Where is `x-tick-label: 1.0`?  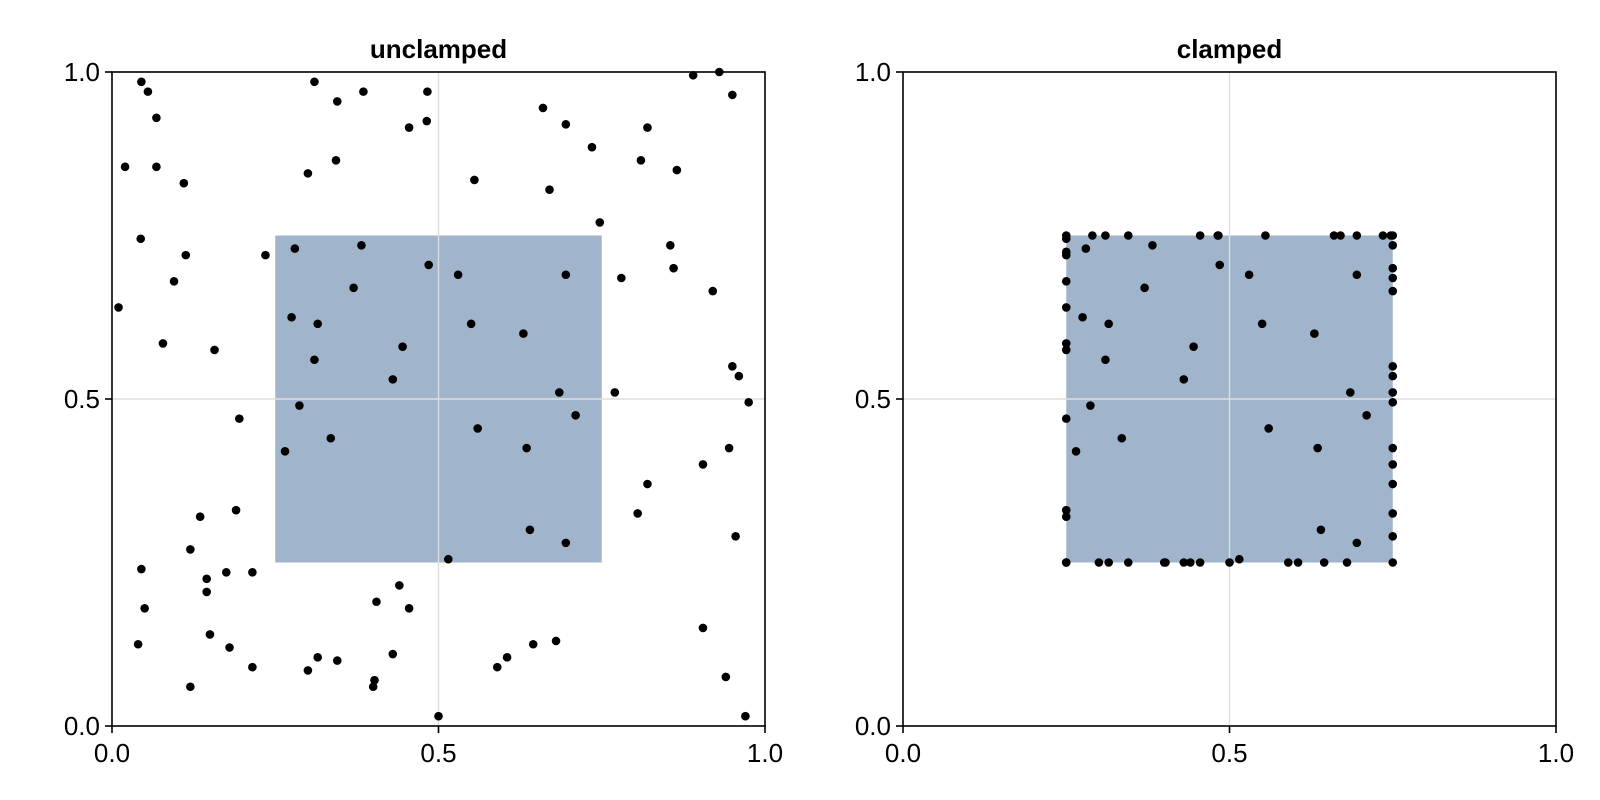 x-tick-label: 1.0 is located at coordinates (765, 753).